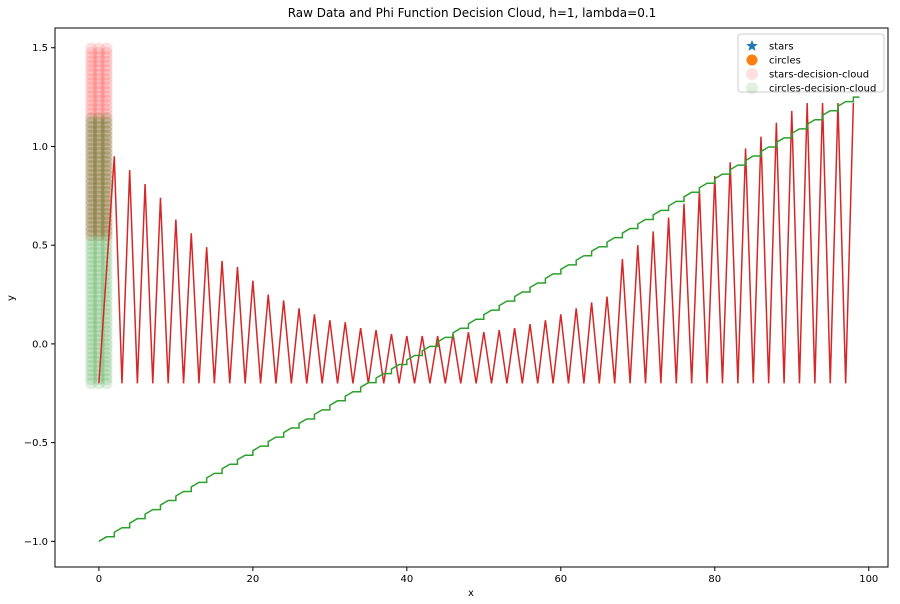 The width and height of the screenshot is (900, 604). Describe the element at coordinates (819, 75) in the screenshot. I see `legend-label: stars-decision-cloud` at that location.